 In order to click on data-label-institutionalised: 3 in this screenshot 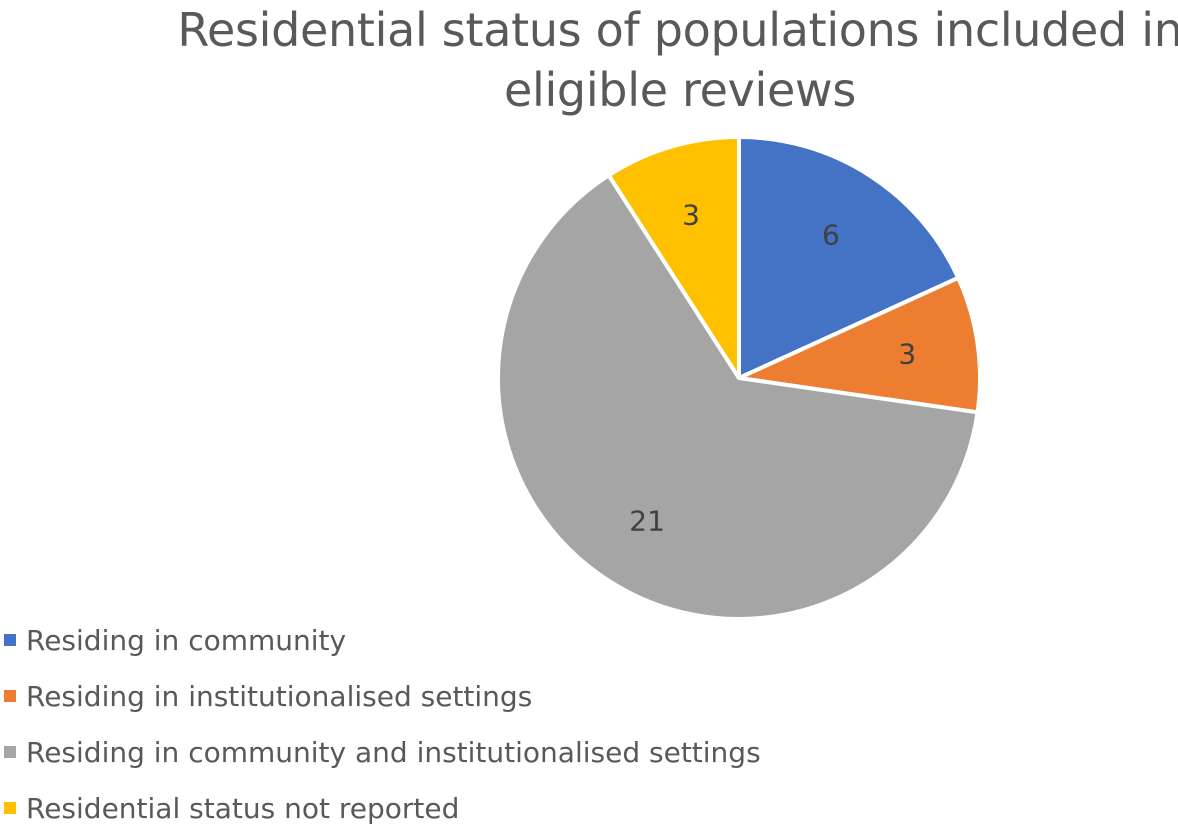, I will do `click(907, 353)`.